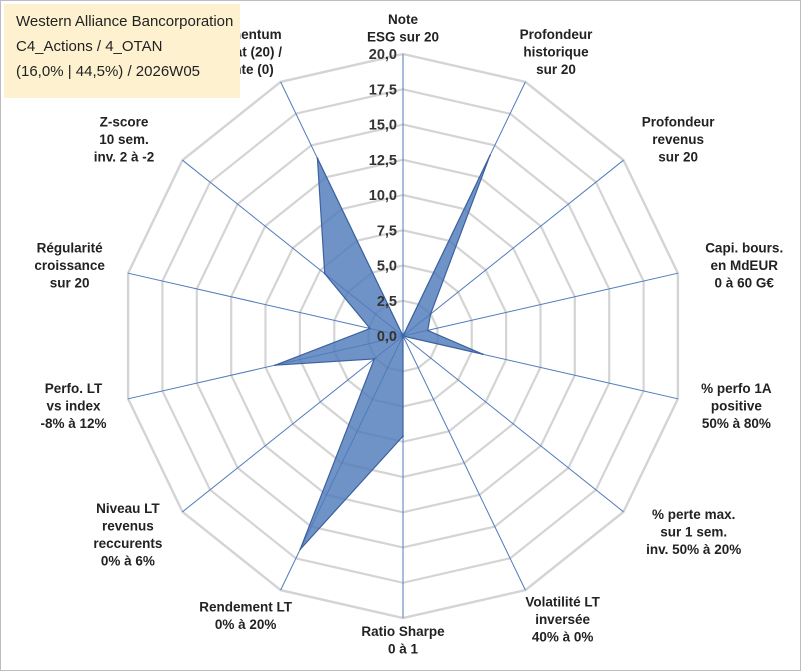 Image resolution: width=801 pixels, height=671 pixels. What do you see at coordinates (678, 156) in the screenshot?
I see `axis-label-2-line-2: sur 20` at bounding box center [678, 156].